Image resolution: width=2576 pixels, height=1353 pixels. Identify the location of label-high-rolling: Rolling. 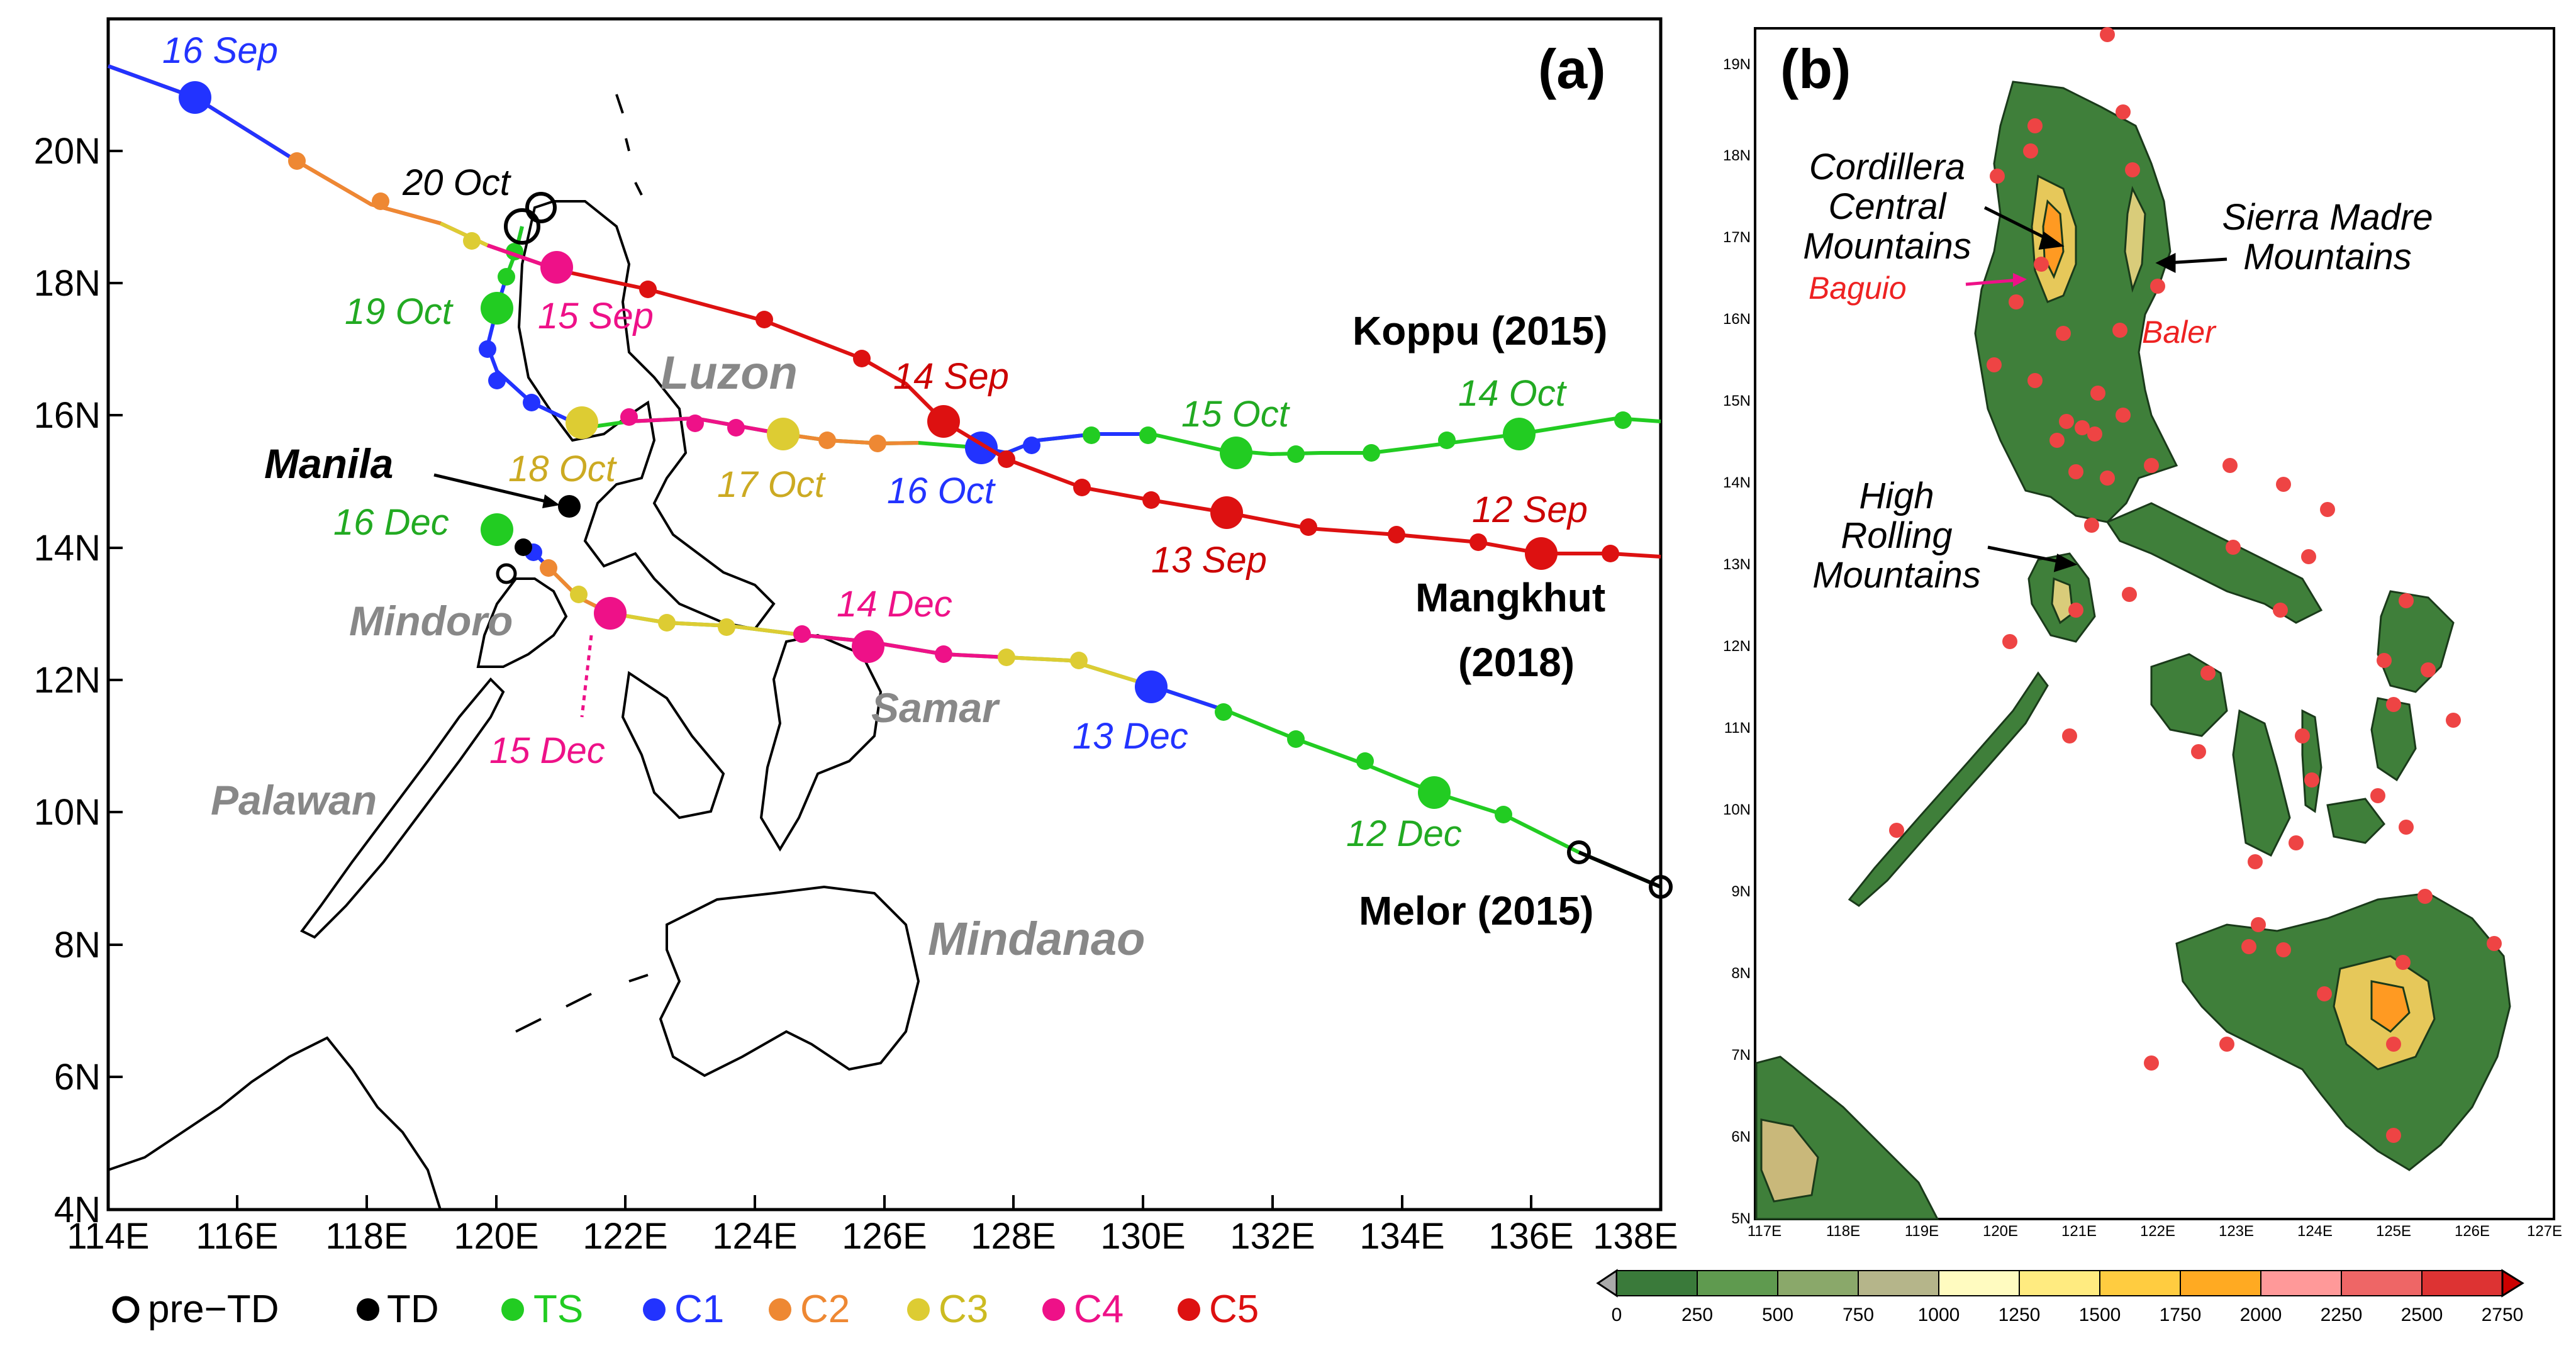
(1896, 535).